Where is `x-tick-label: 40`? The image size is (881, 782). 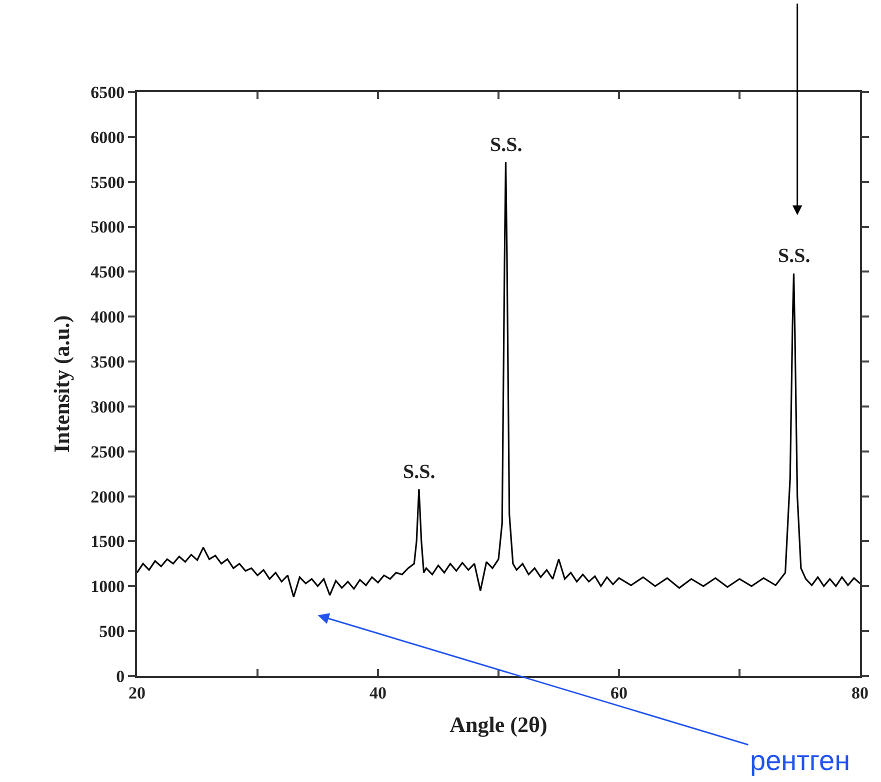 x-tick-label: 40 is located at coordinates (378, 692).